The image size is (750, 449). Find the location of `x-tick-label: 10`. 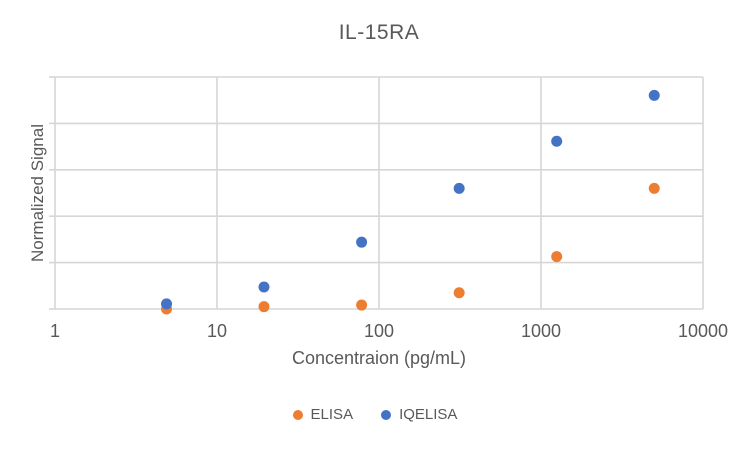

x-tick-label: 10 is located at coordinates (217, 331).